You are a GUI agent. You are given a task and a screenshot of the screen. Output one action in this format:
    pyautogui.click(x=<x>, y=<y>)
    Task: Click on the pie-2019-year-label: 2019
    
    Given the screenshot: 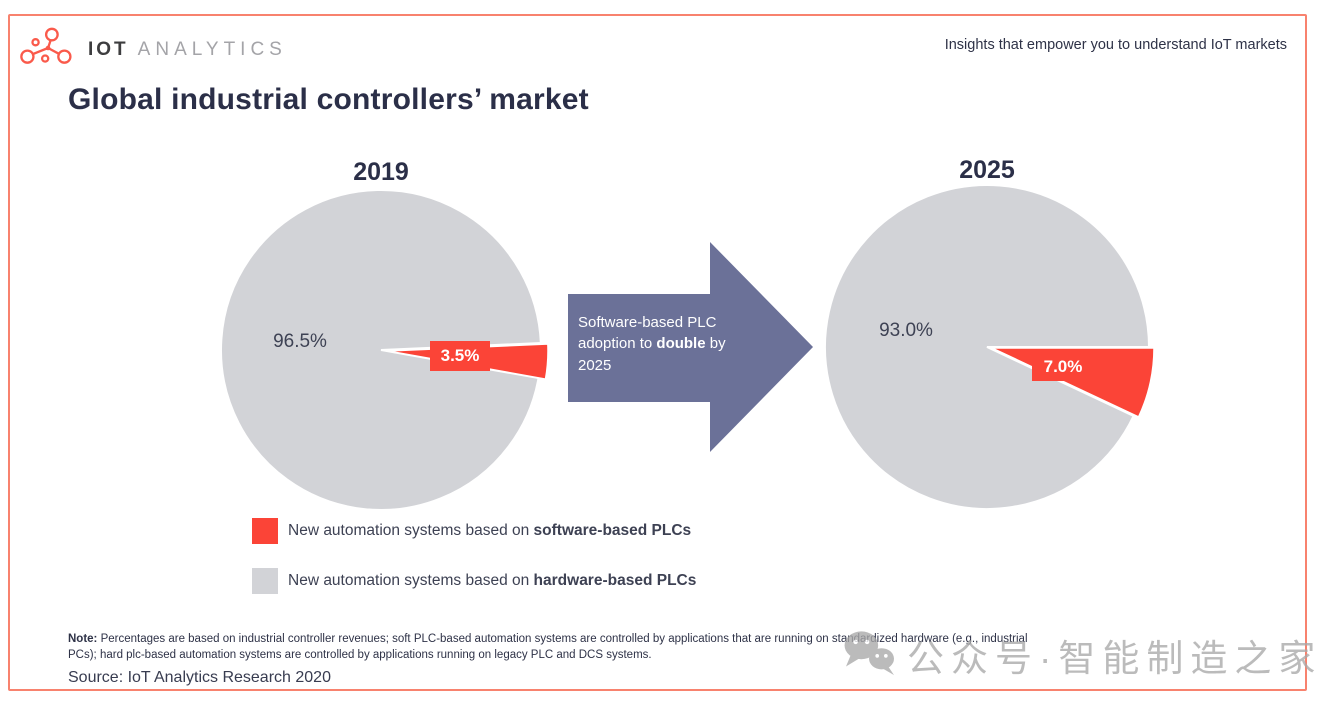 What is the action you would take?
    pyautogui.click(x=381, y=172)
    